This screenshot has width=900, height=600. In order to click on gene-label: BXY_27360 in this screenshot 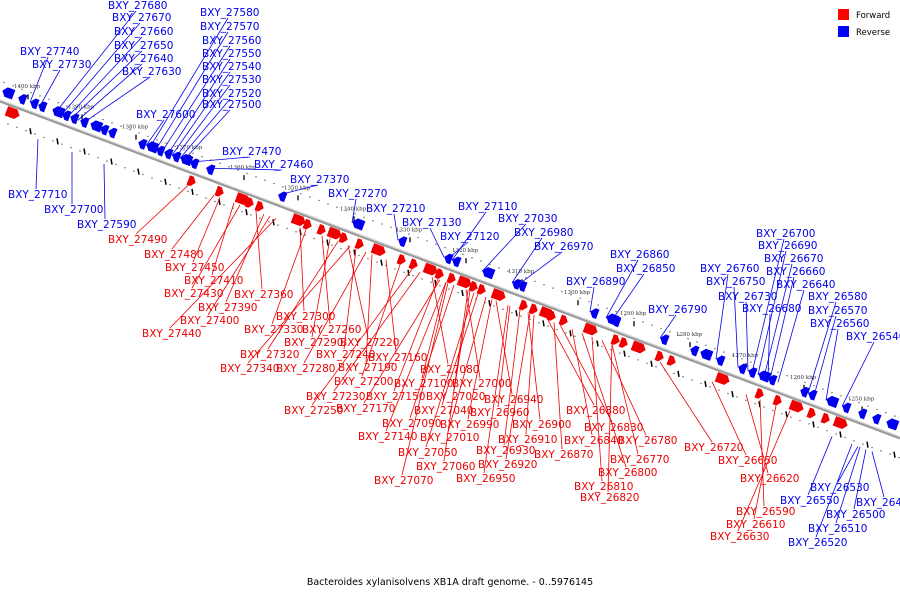, I will do `click(263, 295)`.